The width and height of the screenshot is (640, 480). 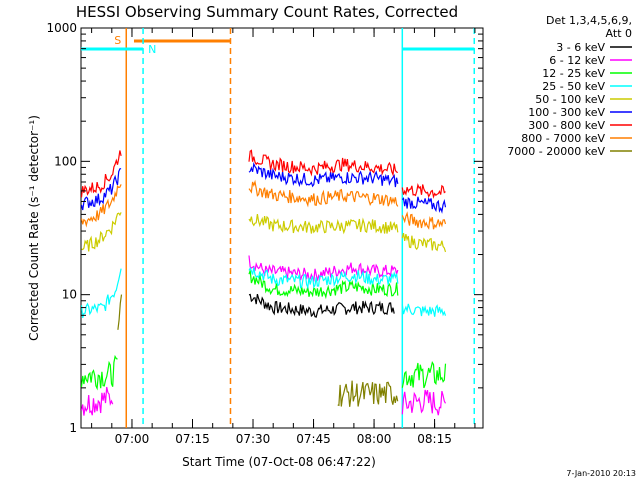 What do you see at coordinates (132, 439) in the screenshot?
I see `x-tick-label: 07:00` at bounding box center [132, 439].